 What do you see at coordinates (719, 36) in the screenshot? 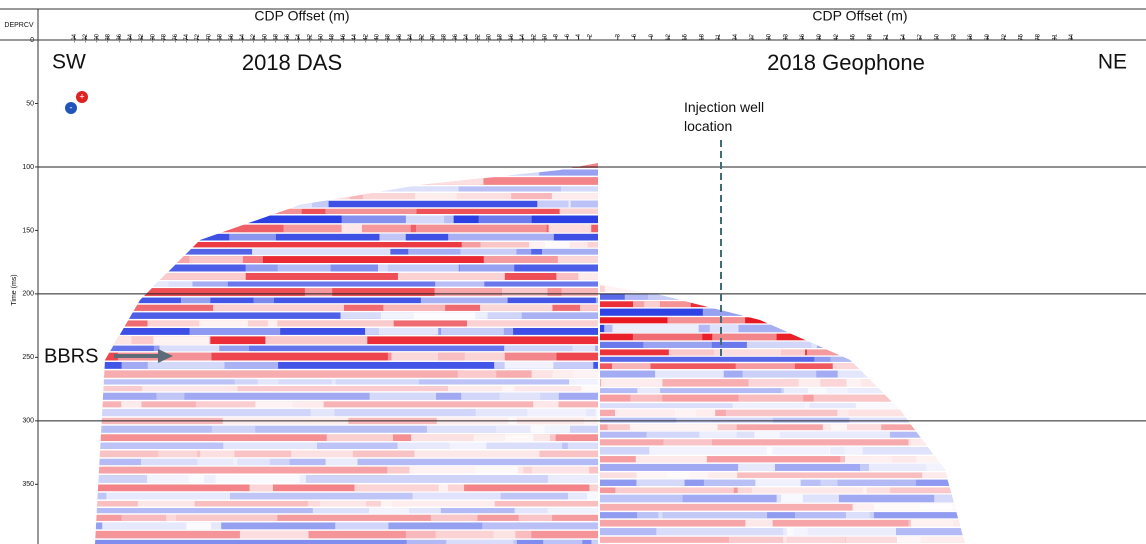
I see `x-tick-label: 21` at bounding box center [719, 36].